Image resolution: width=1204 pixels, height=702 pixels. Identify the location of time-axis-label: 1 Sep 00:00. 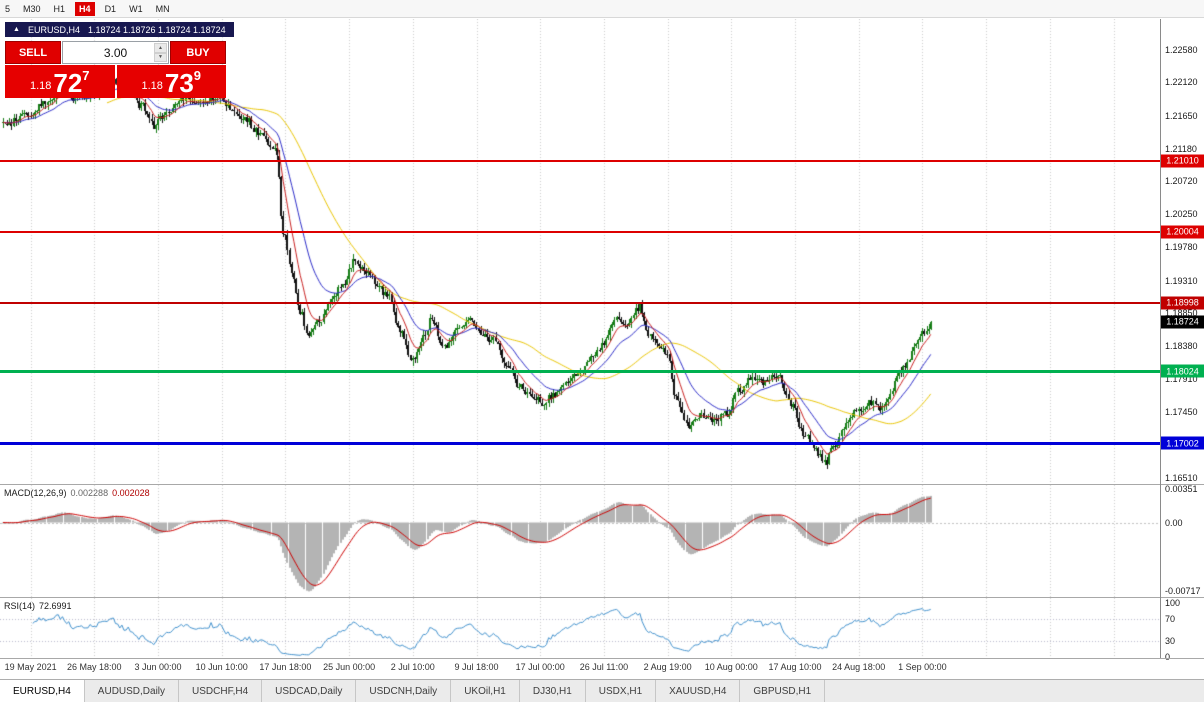
(922, 667).